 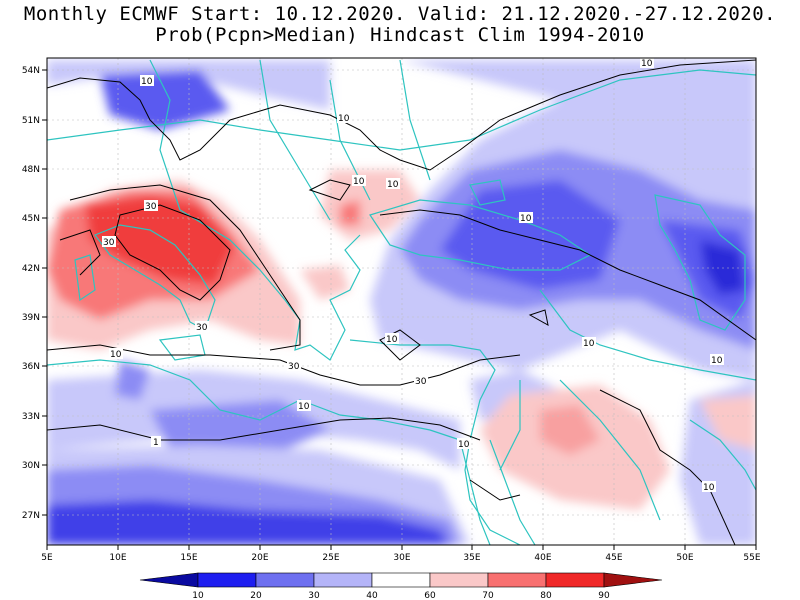 What do you see at coordinates (31, 293) in the screenshot?
I see `latitude-labels: 54N 51N 48N 45N 42N 39N 36N 33N 30N 27N` at bounding box center [31, 293].